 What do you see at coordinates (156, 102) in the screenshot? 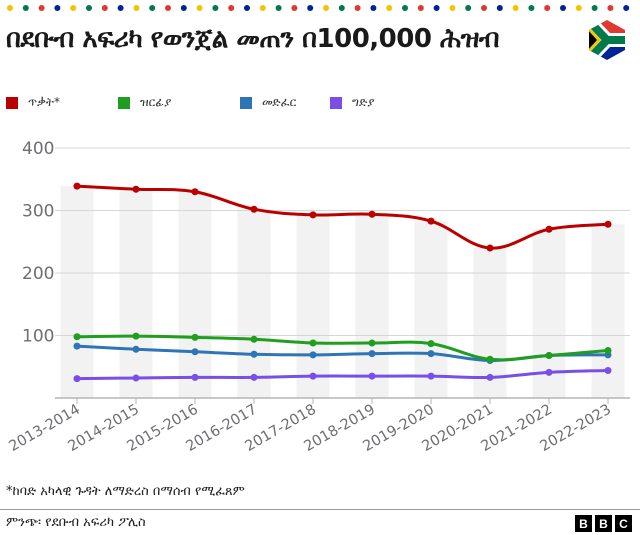
I see `legend-label-robbery: ዝርፊያ` at bounding box center [156, 102].